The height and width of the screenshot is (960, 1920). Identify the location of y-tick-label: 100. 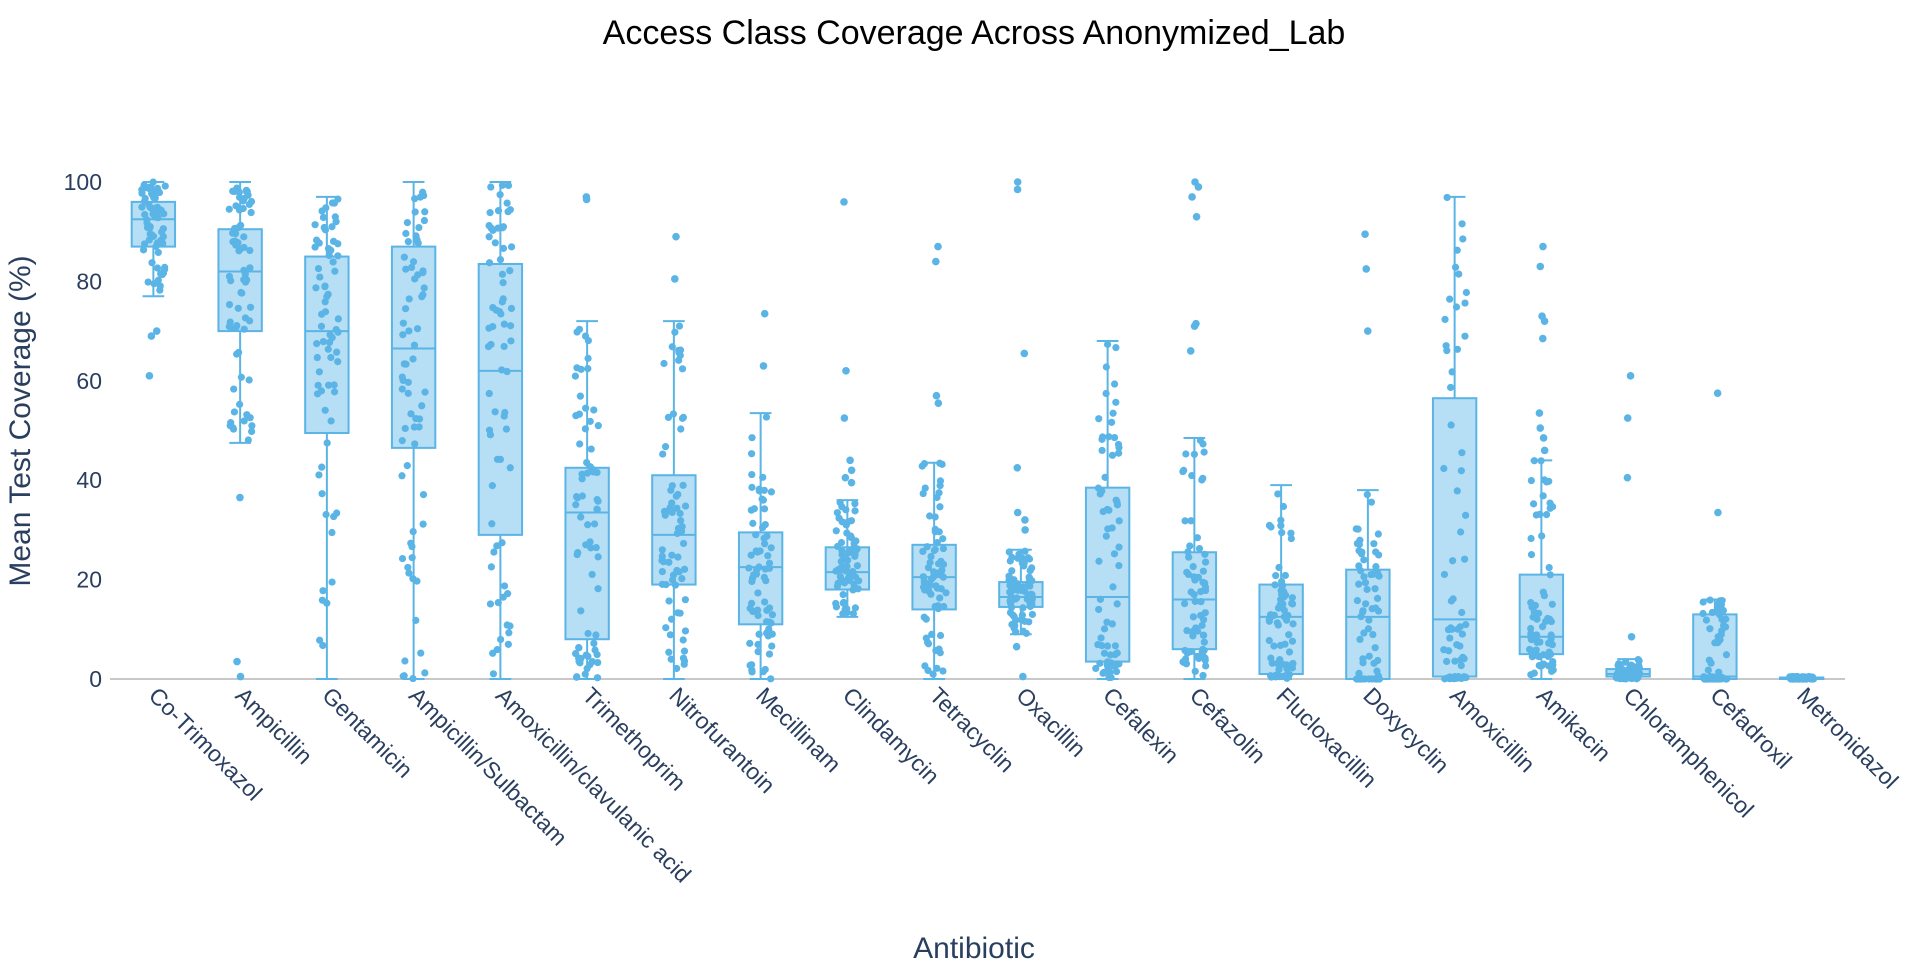
(83, 182).